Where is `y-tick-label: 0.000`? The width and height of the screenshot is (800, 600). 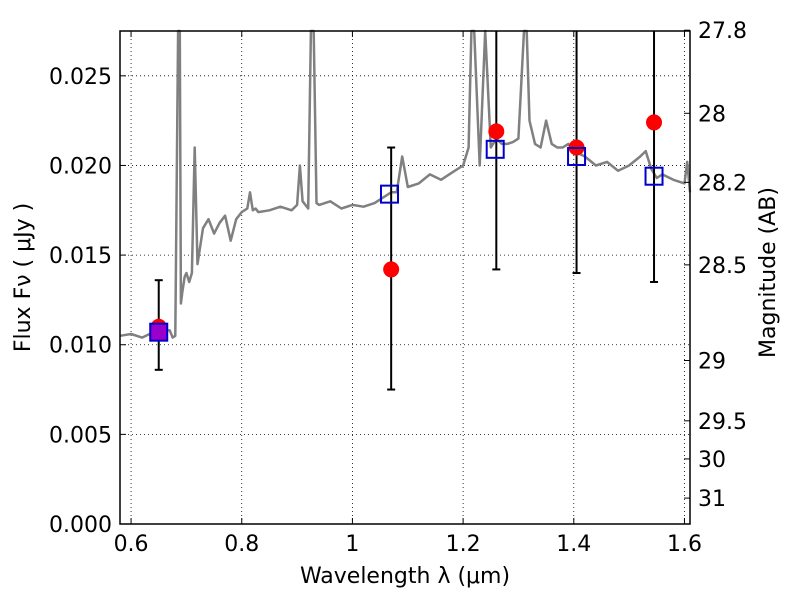
y-tick-label: 0.000 is located at coordinates (80, 525).